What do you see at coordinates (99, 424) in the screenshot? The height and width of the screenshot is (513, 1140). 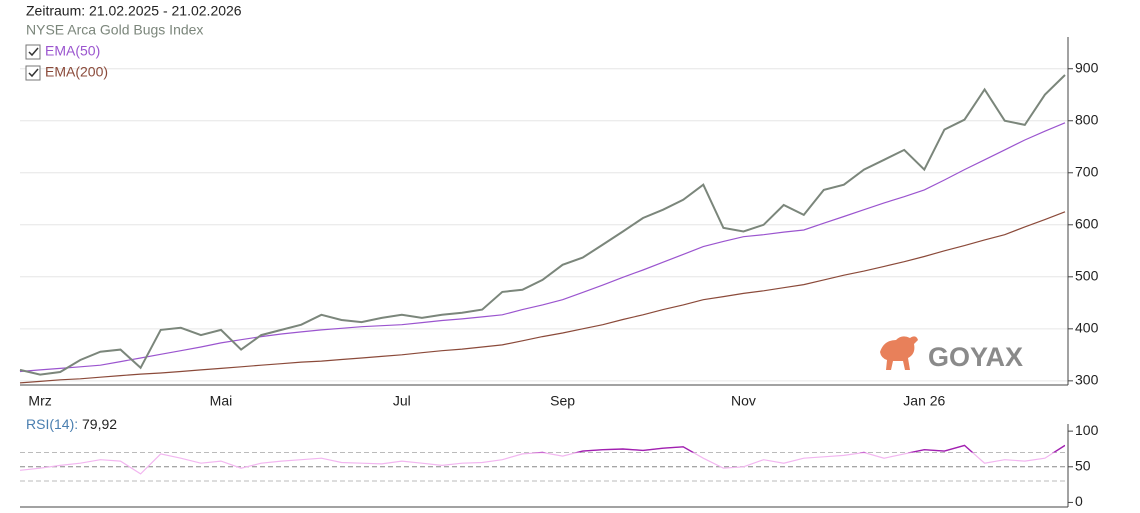 I see `rsi-value: 79,92` at bounding box center [99, 424].